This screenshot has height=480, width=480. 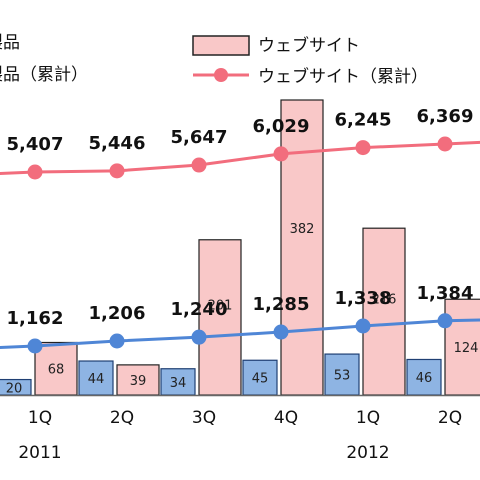 What do you see at coordinates (35, 144) in the screenshot?
I see `website-cumulative-label: 5,407` at bounding box center [35, 144].